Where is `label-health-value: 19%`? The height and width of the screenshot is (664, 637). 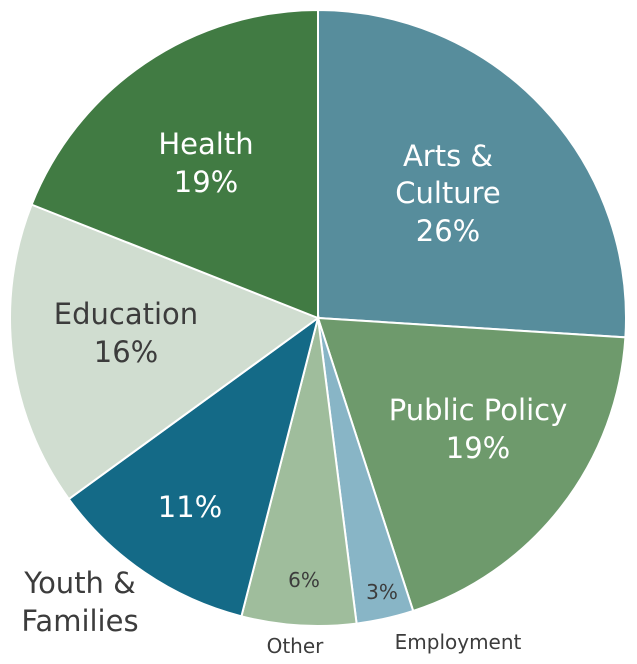
label-health-value: 19% is located at coordinates (206, 182).